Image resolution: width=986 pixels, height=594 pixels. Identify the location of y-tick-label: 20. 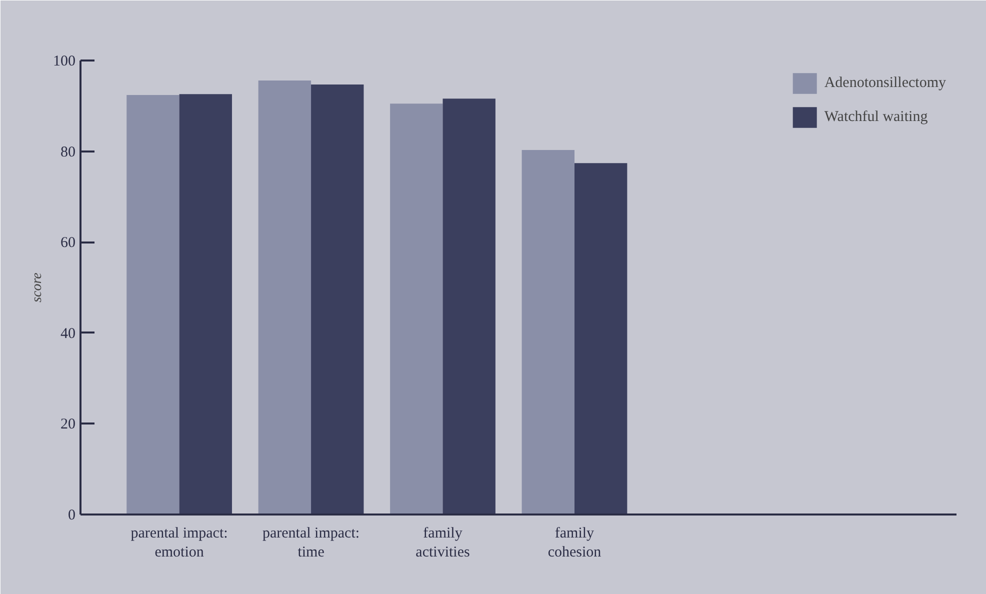
(68, 424).